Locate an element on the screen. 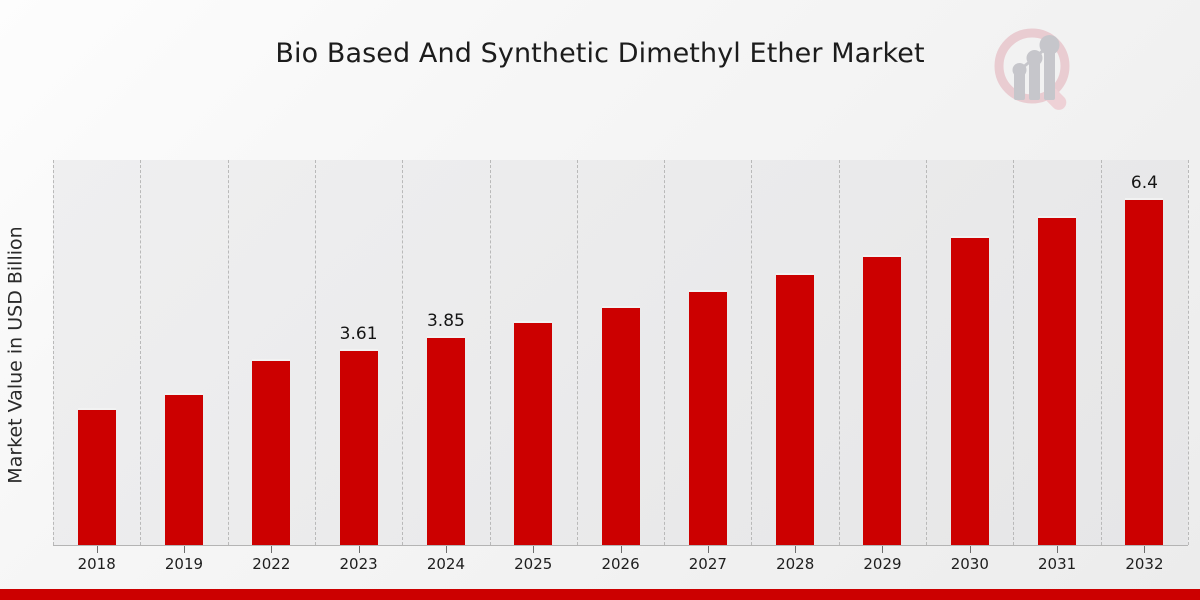  x-axis-label-2019: 2019 is located at coordinates (184, 564).